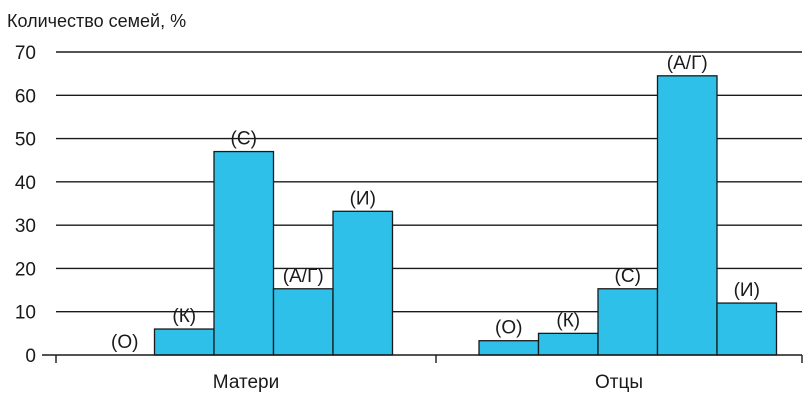 This screenshot has height=399, width=809. What do you see at coordinates (619, 382) in the screenshot?
I see `category-label: Отцы` at bounding box center [619, 382].